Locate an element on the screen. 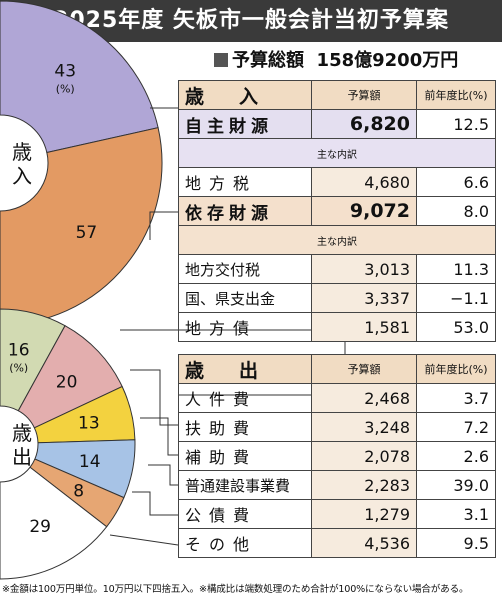 This screenshot has height=600, width=502. self-funded-amount: 6,820 is located at coordinates (364, 124).